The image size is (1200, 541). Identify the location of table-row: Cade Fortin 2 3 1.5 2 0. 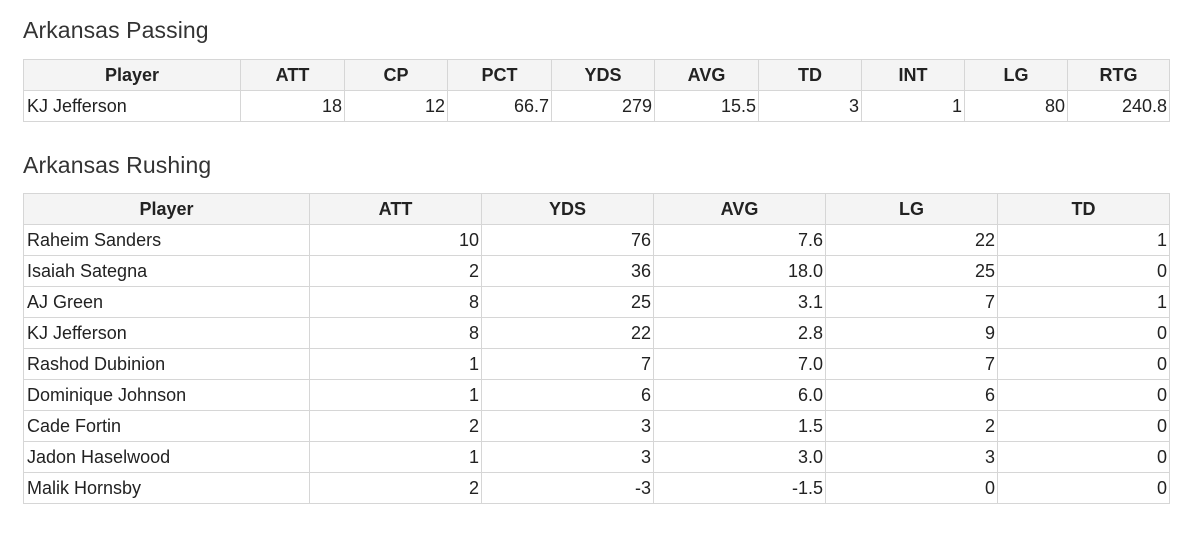
(596, 426).